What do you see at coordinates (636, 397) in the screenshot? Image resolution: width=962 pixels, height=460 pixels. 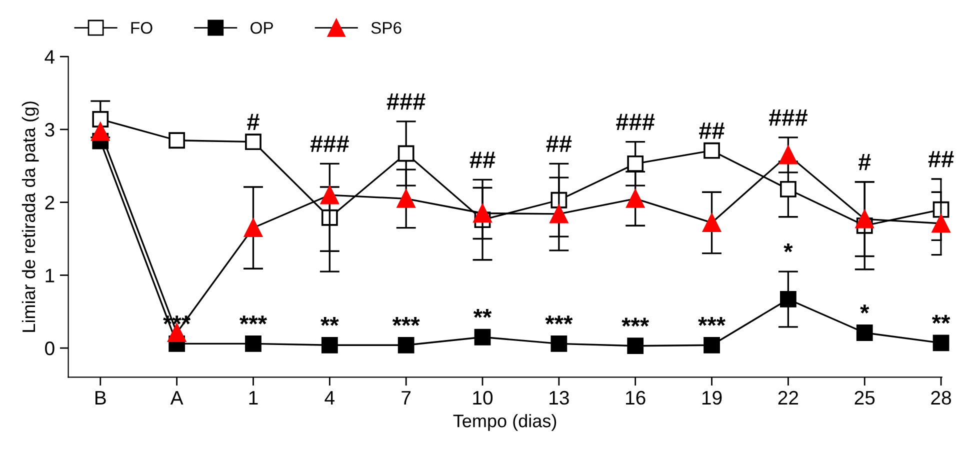 I see `x-tick-label: 16` at bounding box center [636, 397].